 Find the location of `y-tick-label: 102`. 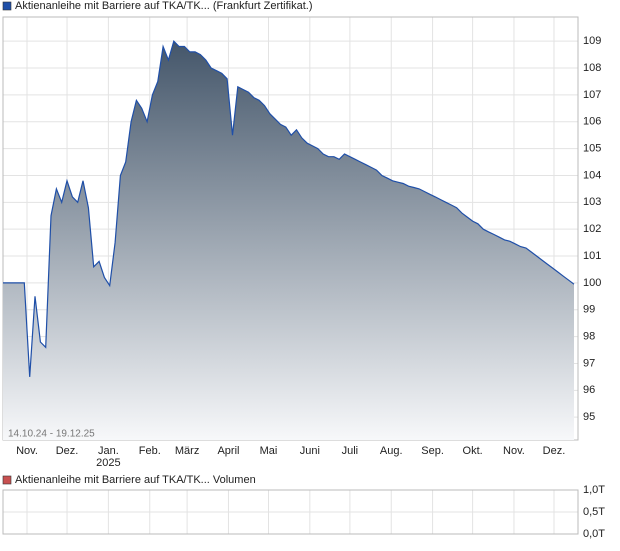

y-tick-label: 102 is located at coordinates (592, 229).